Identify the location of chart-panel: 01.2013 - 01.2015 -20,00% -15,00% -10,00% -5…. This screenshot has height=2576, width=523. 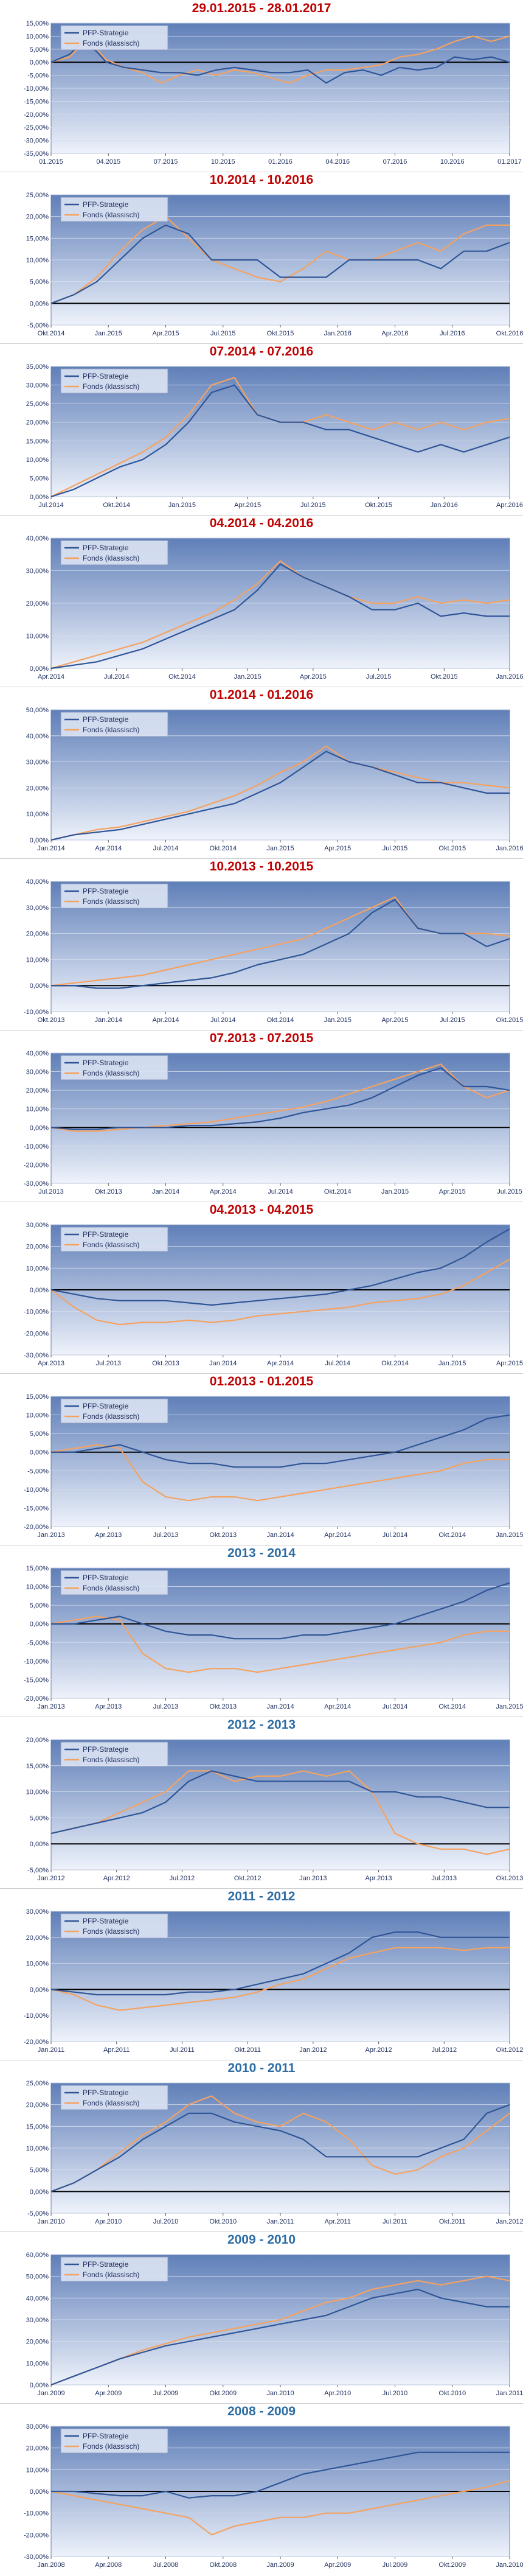
(261, 1459).